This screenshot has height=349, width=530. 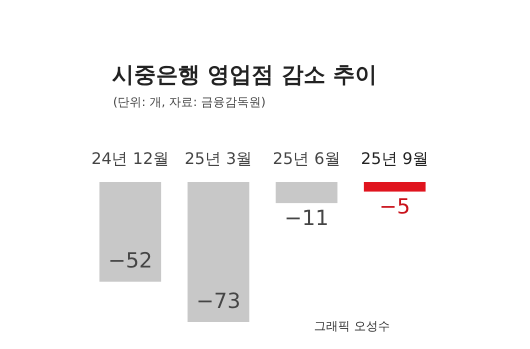 What do you see at coordinates (306, 158) in the screenshot?
I see `x-tick-label: 25년 6월` at bounding box center [306, 158].